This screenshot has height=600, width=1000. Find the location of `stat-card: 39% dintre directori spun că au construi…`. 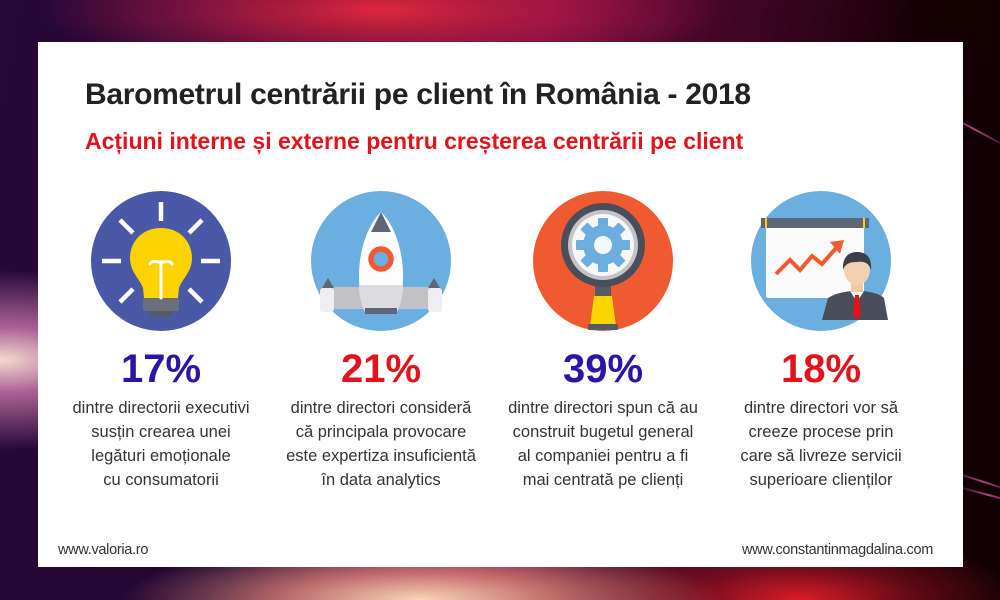

stat-card: 39% dintre directori spun că au construi… is located at coordinates (603, 341).